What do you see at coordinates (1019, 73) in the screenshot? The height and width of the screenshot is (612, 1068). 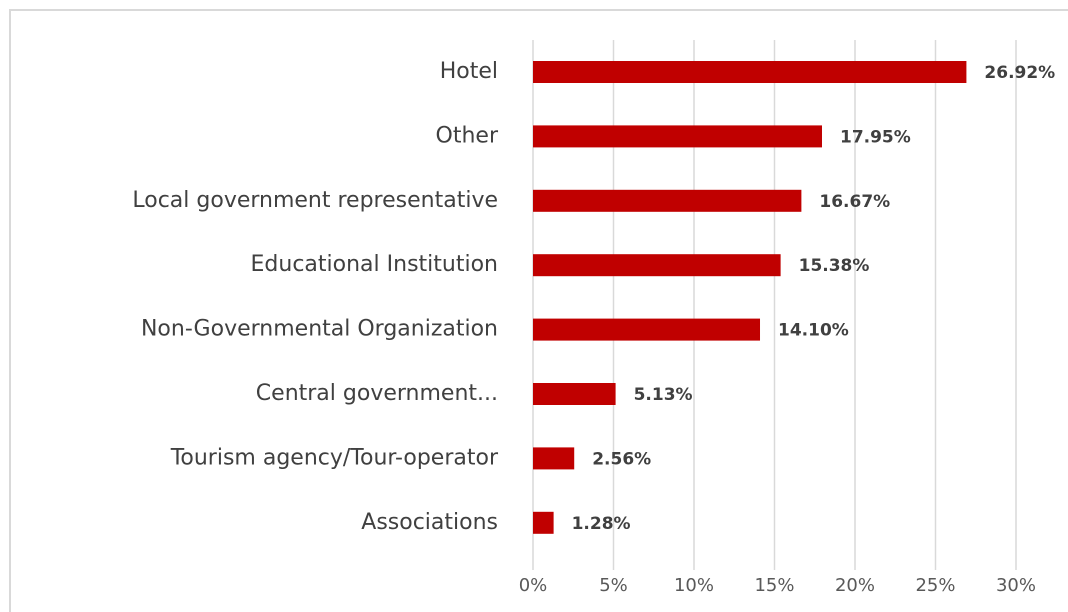 I see `data-label: 26.92%` at bounding box center [1019, 73].